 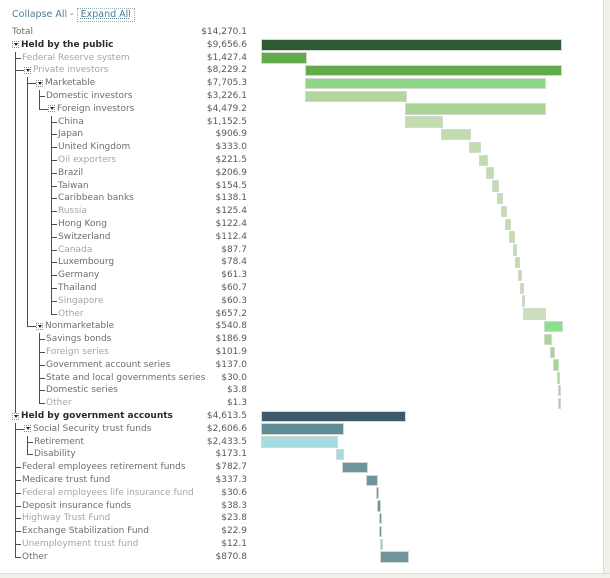 What do you see at coordinates (231, 352) in the screenshot?
I see `row-value: $101.9` at bounding box center [231, 352].